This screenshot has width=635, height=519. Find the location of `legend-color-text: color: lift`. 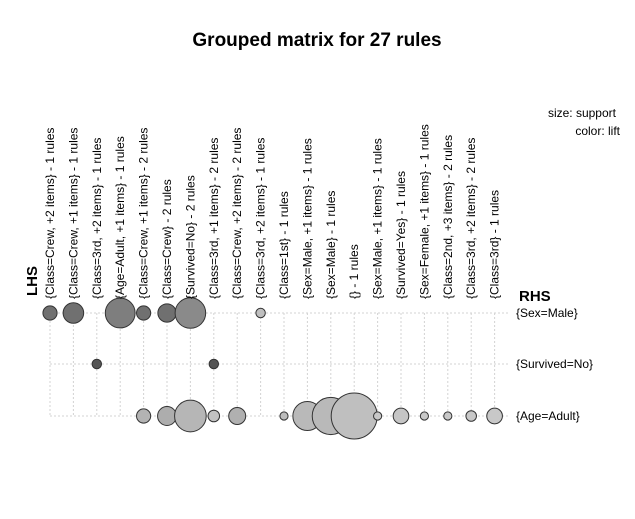

legend-color-text: color: lift is located at coordinates (597, 131).